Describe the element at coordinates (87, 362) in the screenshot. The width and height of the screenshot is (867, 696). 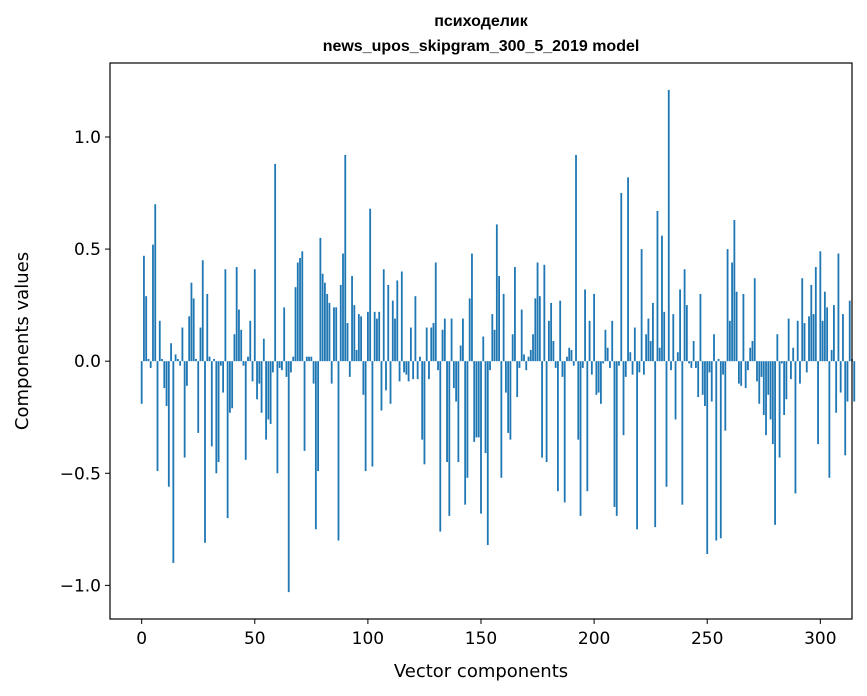
I see `y-tick-label: 0.0` at that location.